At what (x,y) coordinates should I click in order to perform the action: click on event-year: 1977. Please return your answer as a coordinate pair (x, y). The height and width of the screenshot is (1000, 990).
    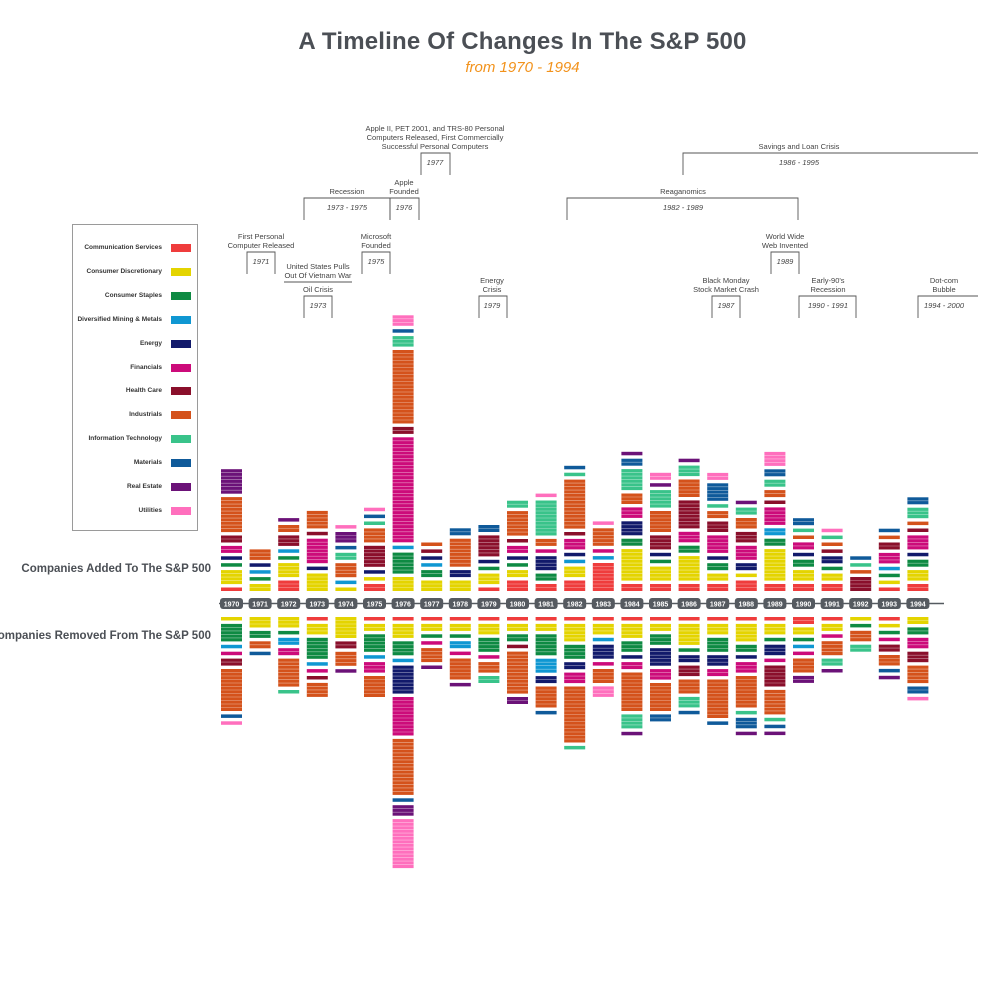
    Looking at the image, I should click on (436, 162).